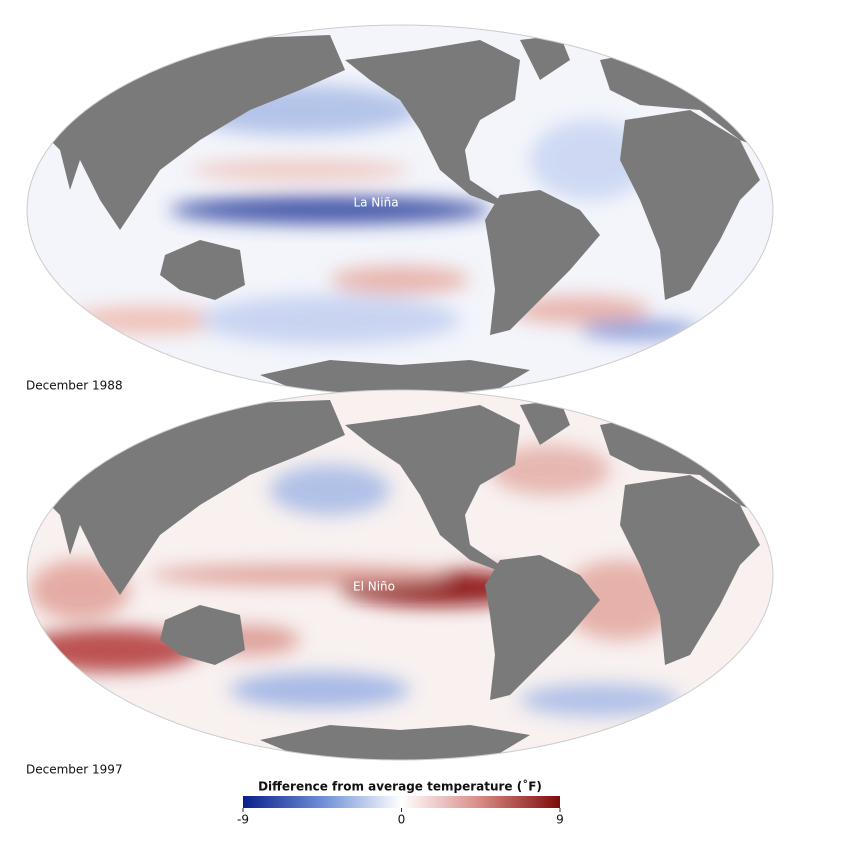 This screenshot has width=865, height=846. I want to click on tick-label: 0, so click(402, 820).